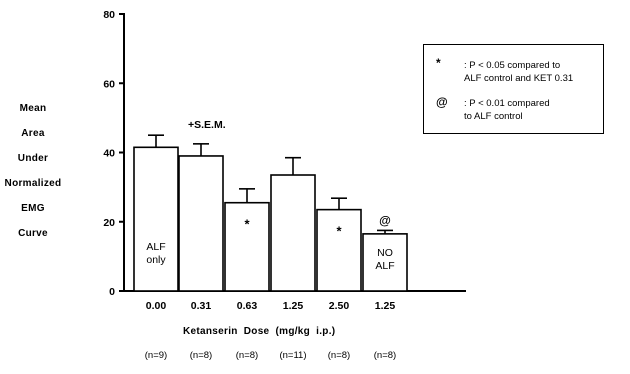 The width and height of the screenshot is (630, 374). I want to click on legend-symbol-star: *, so click(438, 63).